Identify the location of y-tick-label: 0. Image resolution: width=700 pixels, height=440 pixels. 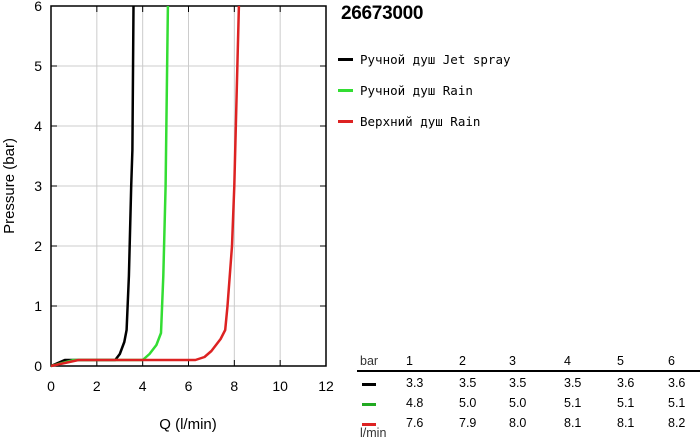
(38, 366).